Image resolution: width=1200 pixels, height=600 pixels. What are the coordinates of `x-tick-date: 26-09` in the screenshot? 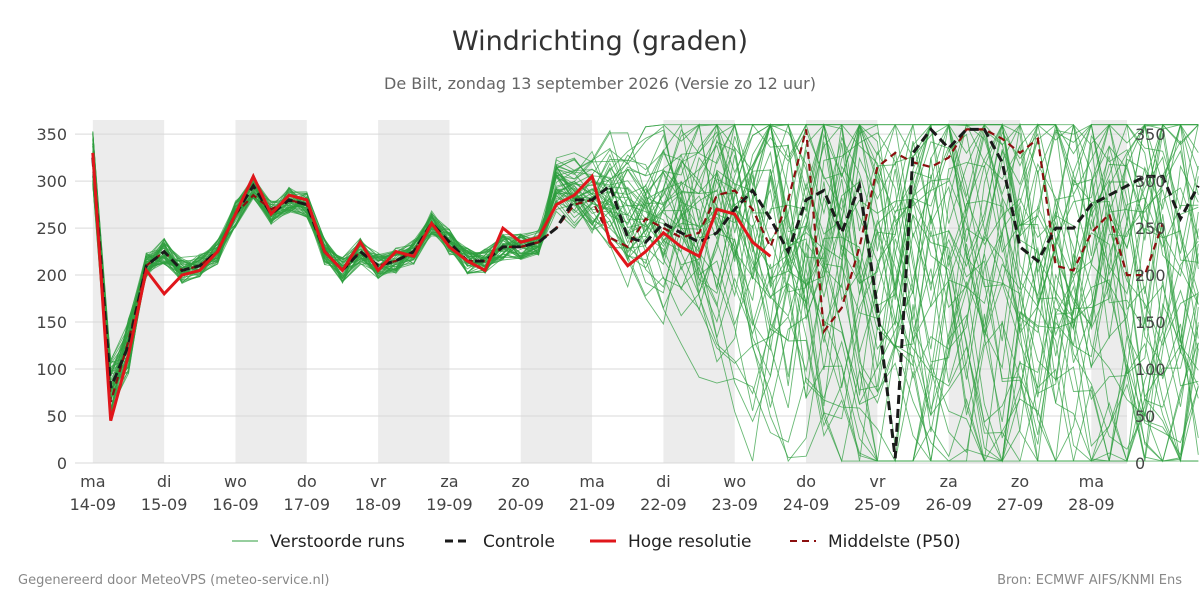 It's located at (948, 504).